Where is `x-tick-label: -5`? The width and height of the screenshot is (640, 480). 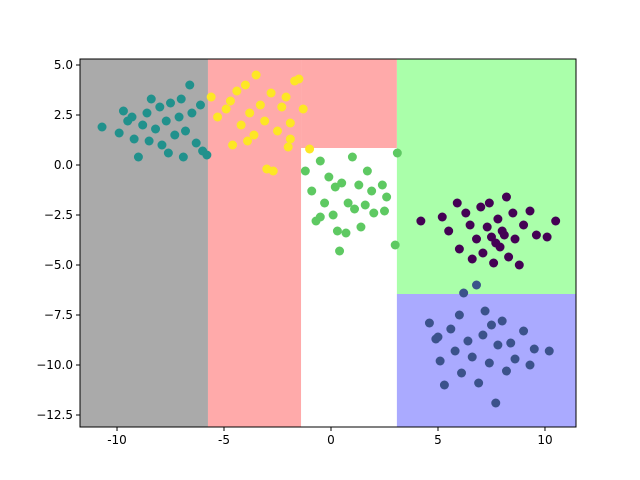
x-tick-label: -5 is located at coordinates (224, 440).